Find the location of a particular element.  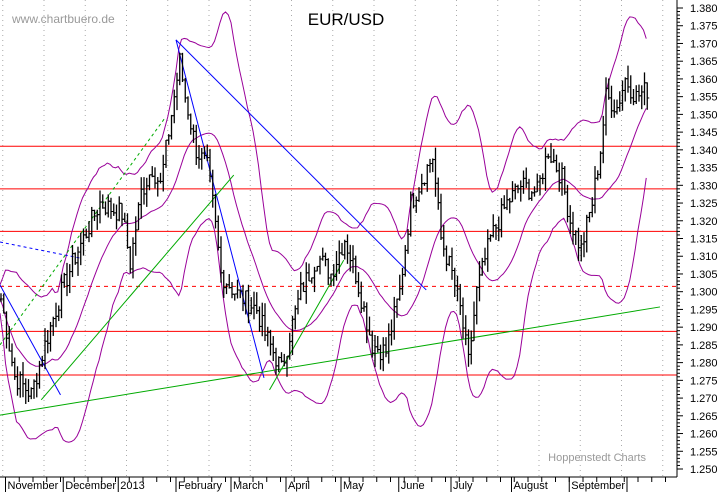

y-tick-label: 1.305 is located at coordinates (704, 275).